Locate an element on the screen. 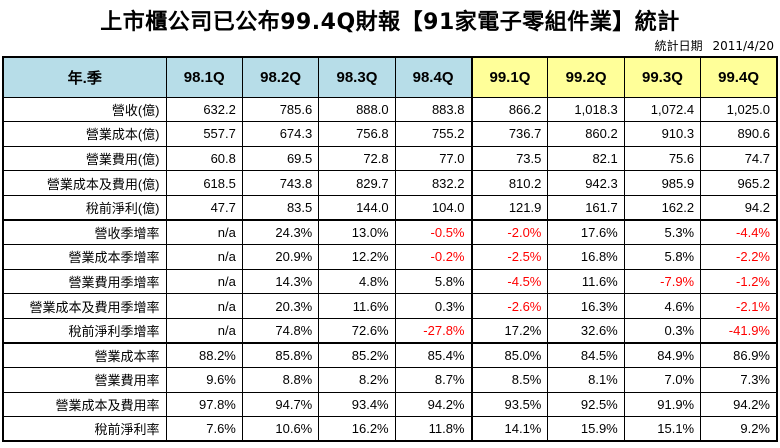  page-title: 上市櫃公司已公布99.4Q財報【91家電子零組件業】統計 is located at coordinates (390, 22).